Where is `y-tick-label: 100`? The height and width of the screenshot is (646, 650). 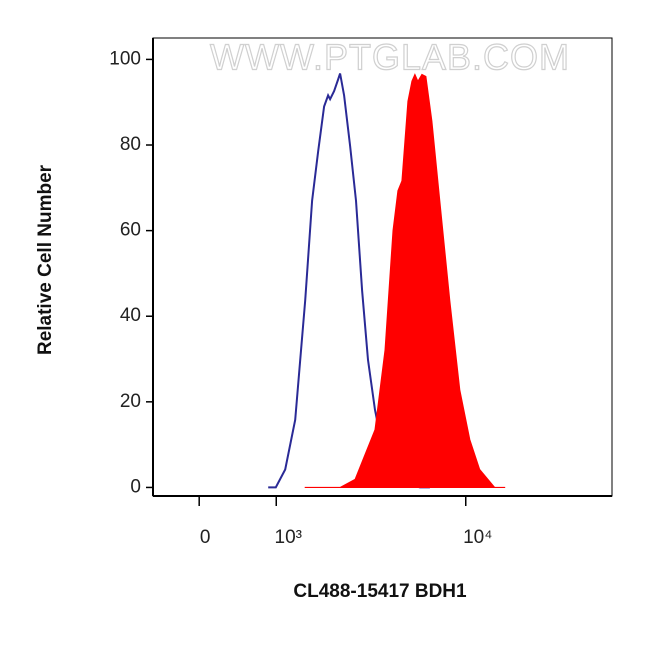
y-tick-label: 100 is located at coordinates (125, 58).